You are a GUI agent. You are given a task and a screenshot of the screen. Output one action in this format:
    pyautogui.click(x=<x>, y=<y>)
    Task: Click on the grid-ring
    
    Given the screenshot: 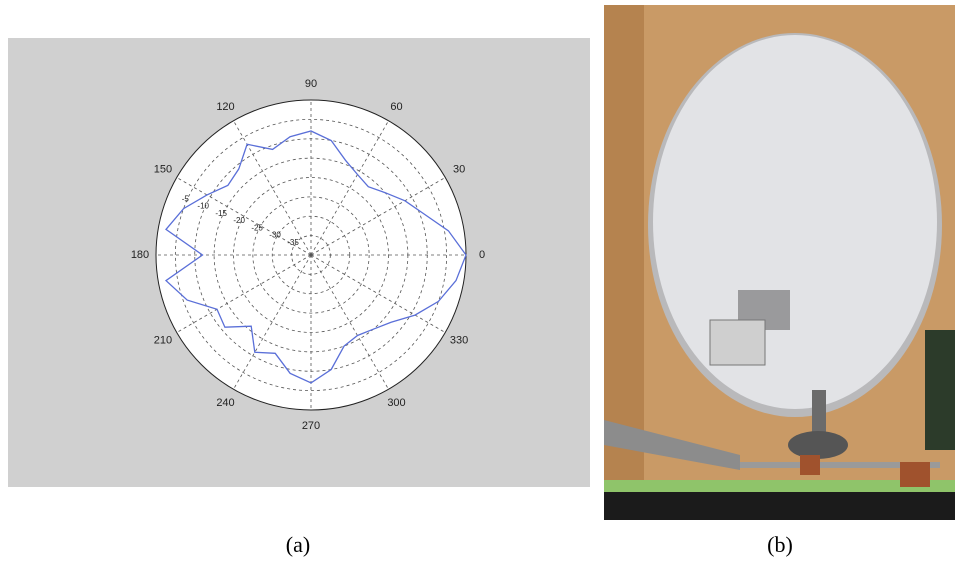 What is the action you would take?
    pyautogui.click(x=311, y=255)
    